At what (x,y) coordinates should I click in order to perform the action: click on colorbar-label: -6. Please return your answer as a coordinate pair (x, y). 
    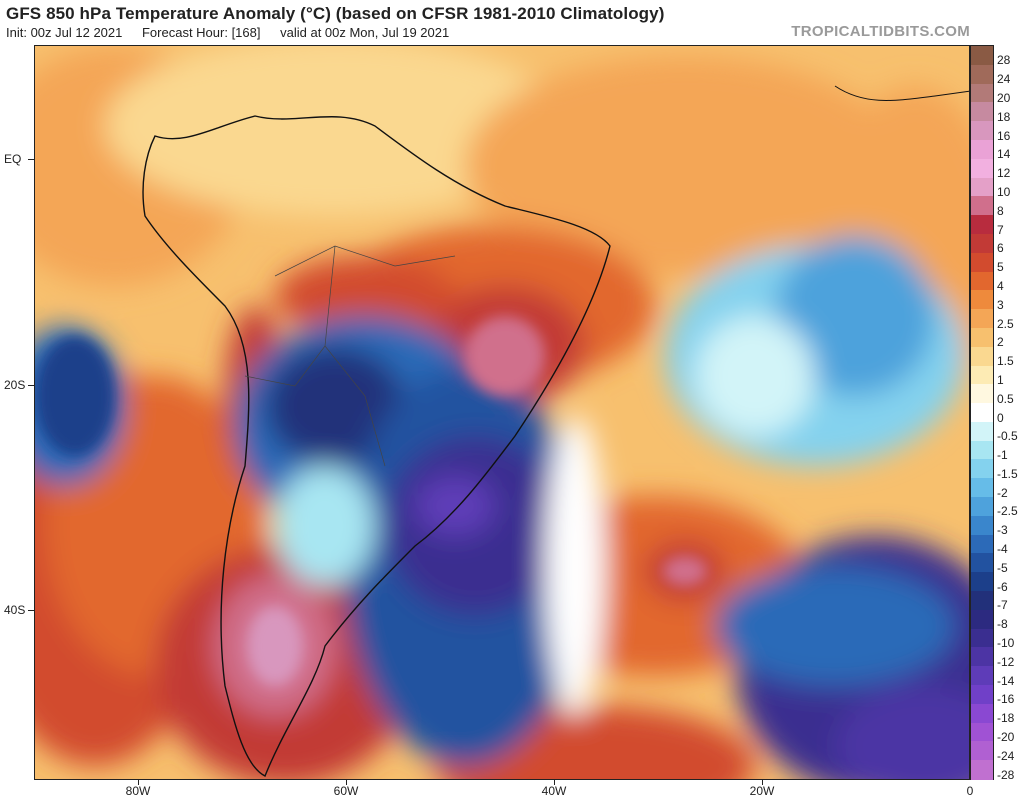
    Looking at the image, I should click on (1002, 586).